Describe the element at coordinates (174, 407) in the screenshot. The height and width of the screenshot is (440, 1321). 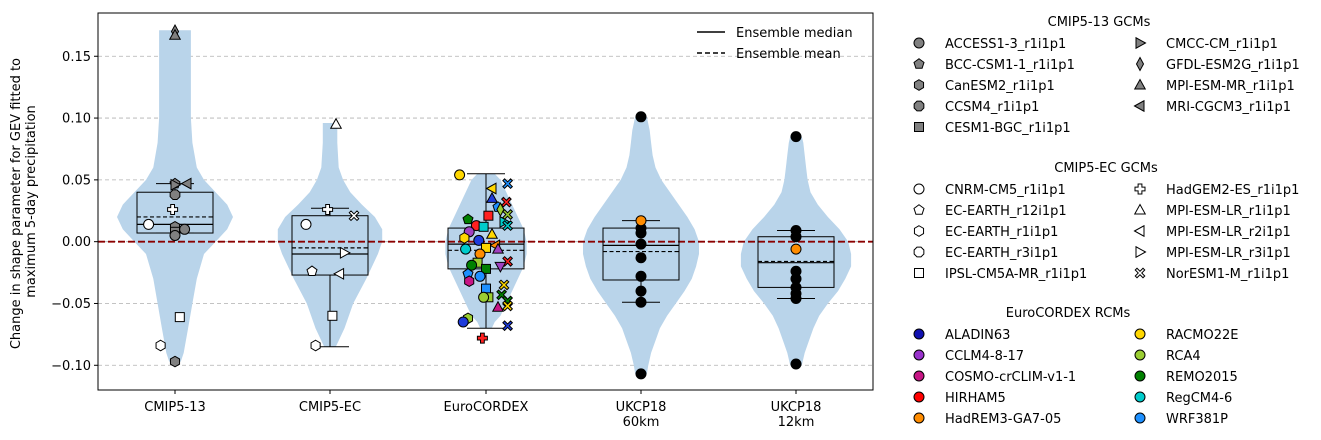
I see `x-tick-label: CMIP5-13` at that location.